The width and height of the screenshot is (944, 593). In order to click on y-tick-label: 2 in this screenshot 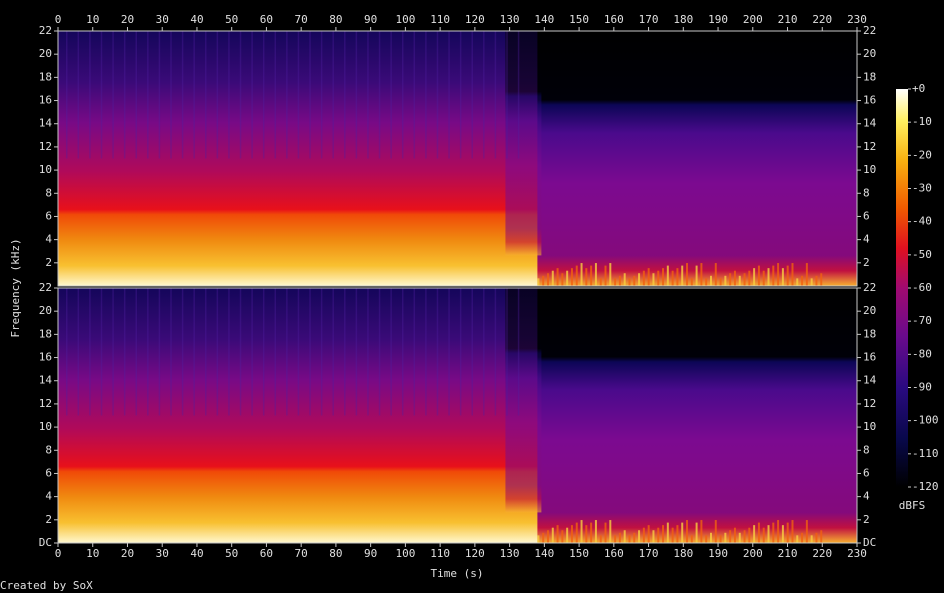, I will do `click(48, 262)`.